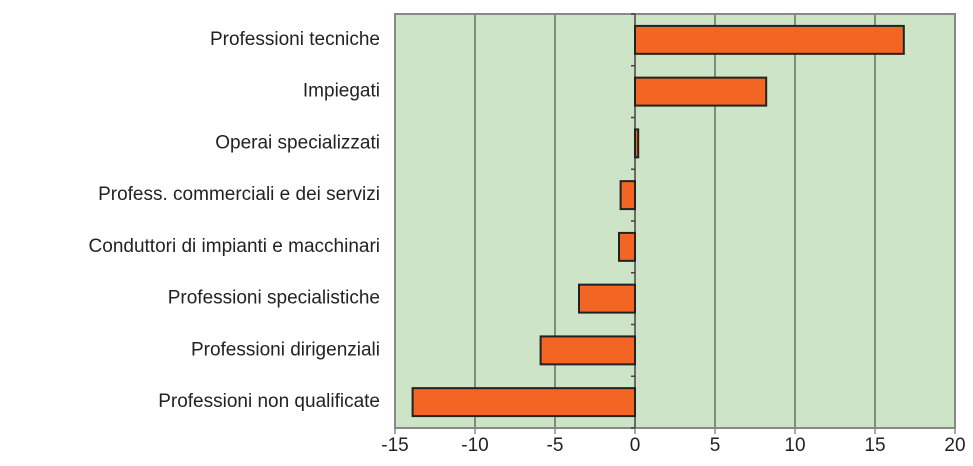 This screenshot has height=466, width=973. Describe the element at coordinates (474, 445) in the screenshot. I see `x-tick-label: -10` at that location.